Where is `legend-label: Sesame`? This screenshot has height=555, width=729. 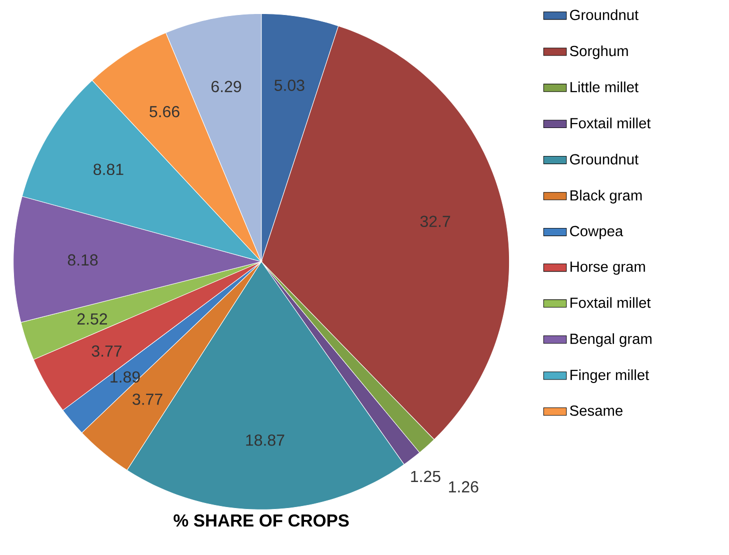 legend-label: Sesame is located at coordinates (596, 410).